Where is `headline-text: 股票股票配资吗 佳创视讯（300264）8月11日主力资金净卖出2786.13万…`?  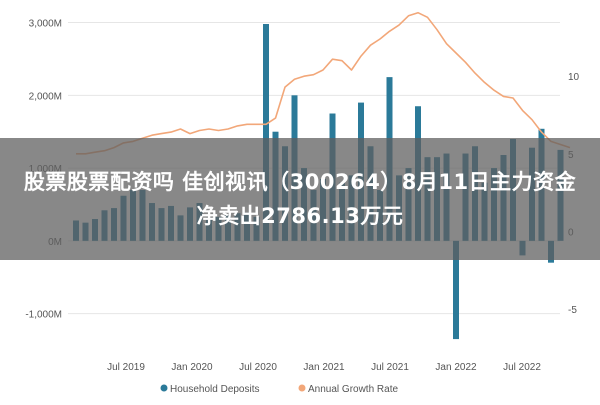 headline-text: 股票股票配资吗 佳创视讯（300264）8月11日主力资金净卖出2786.13万… is located at coordinates (300, 199).